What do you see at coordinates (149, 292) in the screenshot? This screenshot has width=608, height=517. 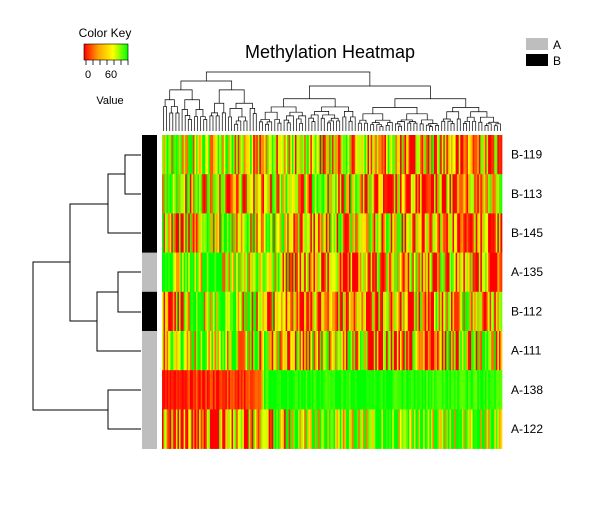 I see `group-color-bar` at bounding box center [149, 292].